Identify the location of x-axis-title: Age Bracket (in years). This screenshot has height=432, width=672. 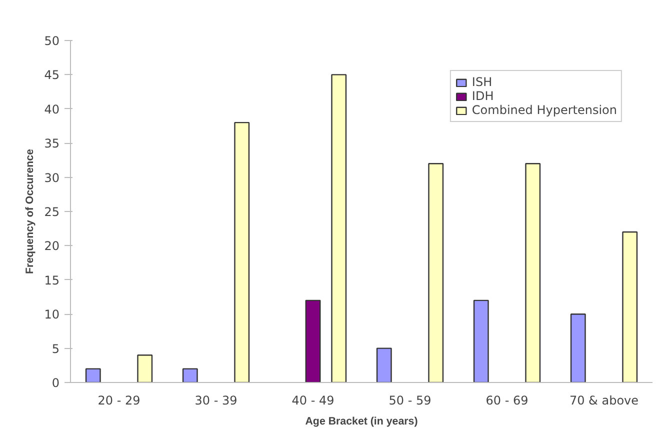
(361, 422).